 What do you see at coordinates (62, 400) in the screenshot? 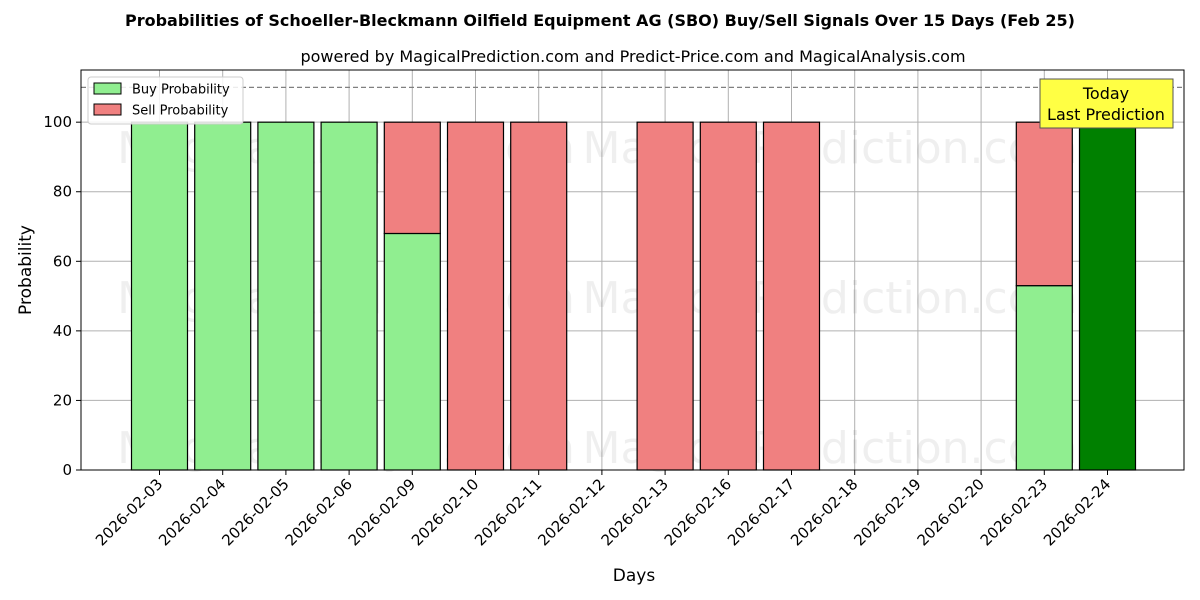
I see `y-tick-label: 20` at bounding box center [62, 400].